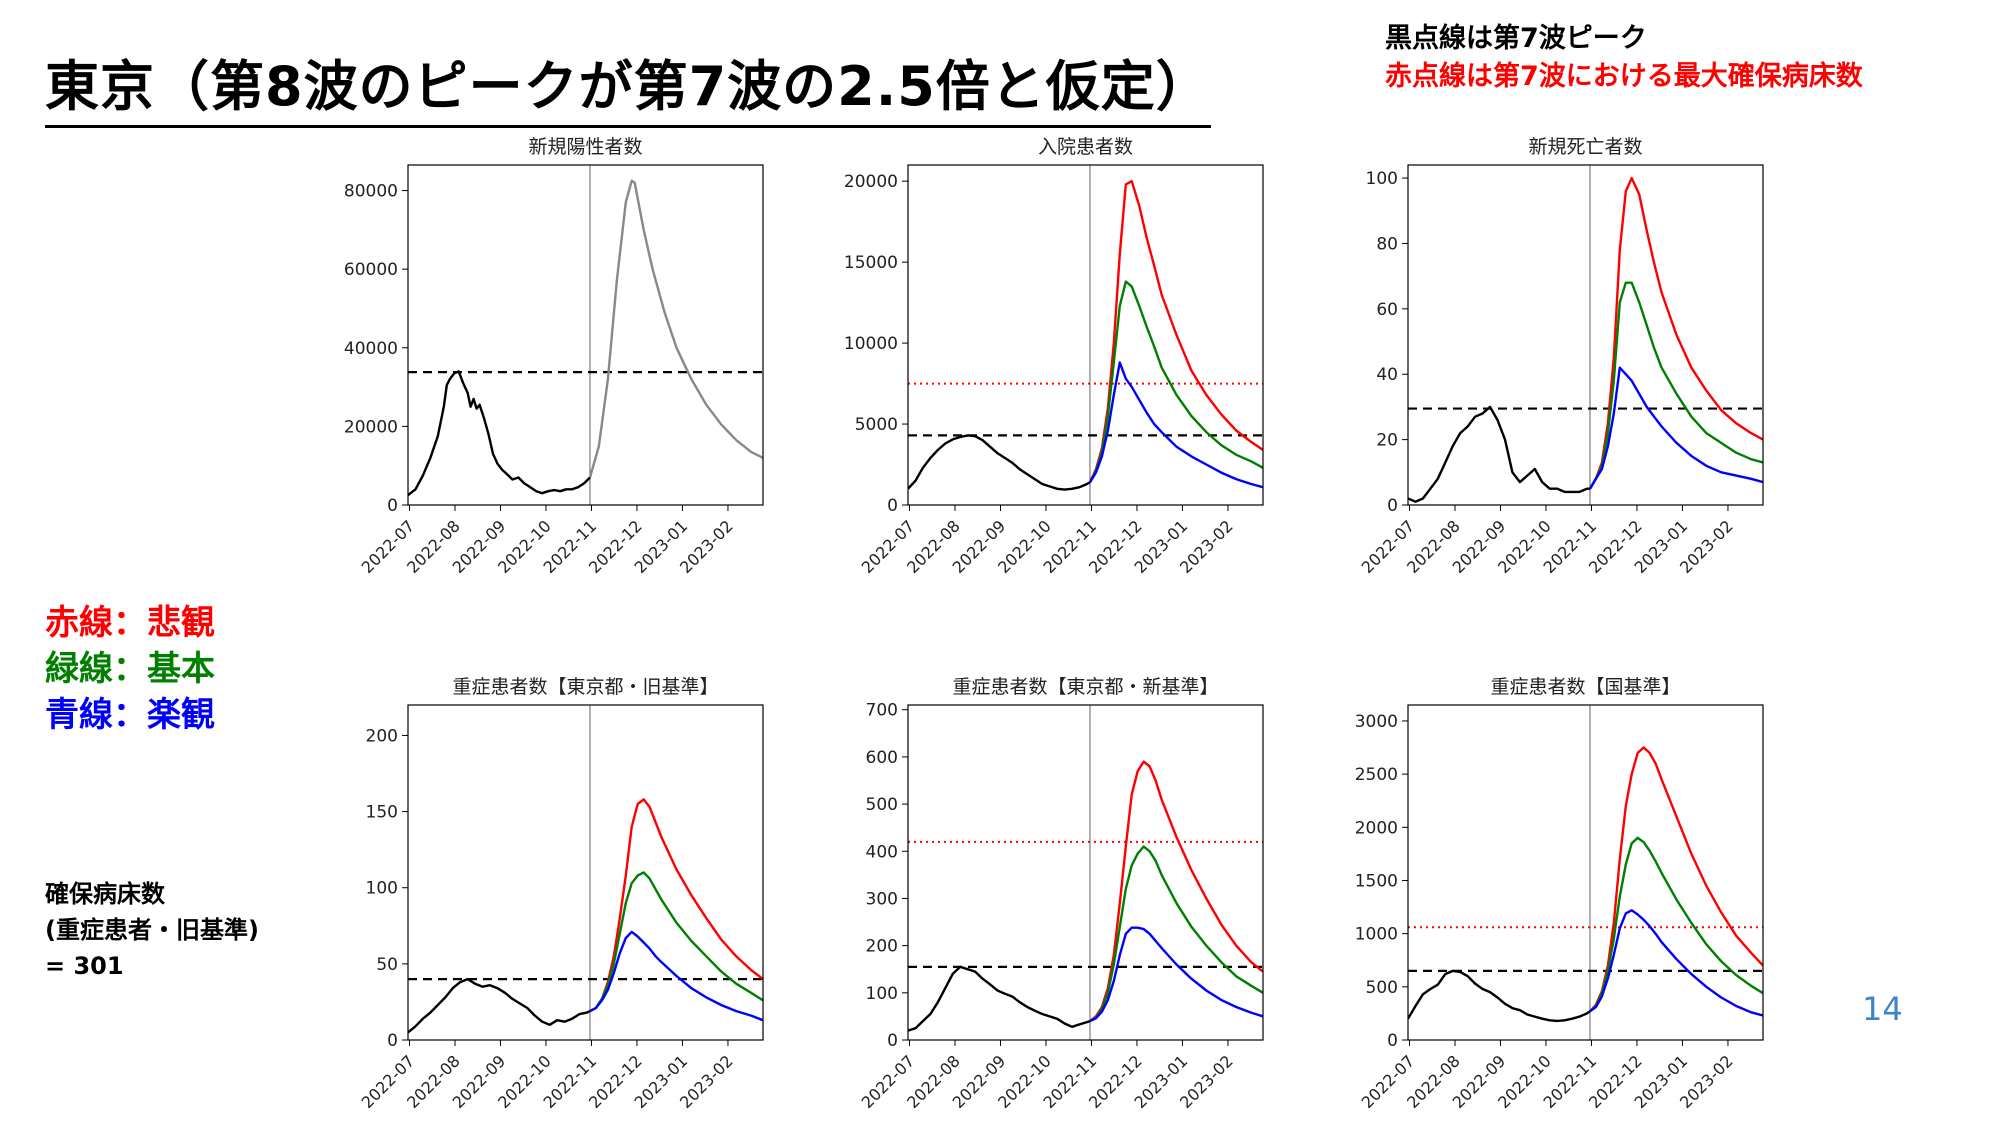 The width and height of the screenshot is (2000, 1125). I want to click on y-tick-label: 15000, so click(871, 263).